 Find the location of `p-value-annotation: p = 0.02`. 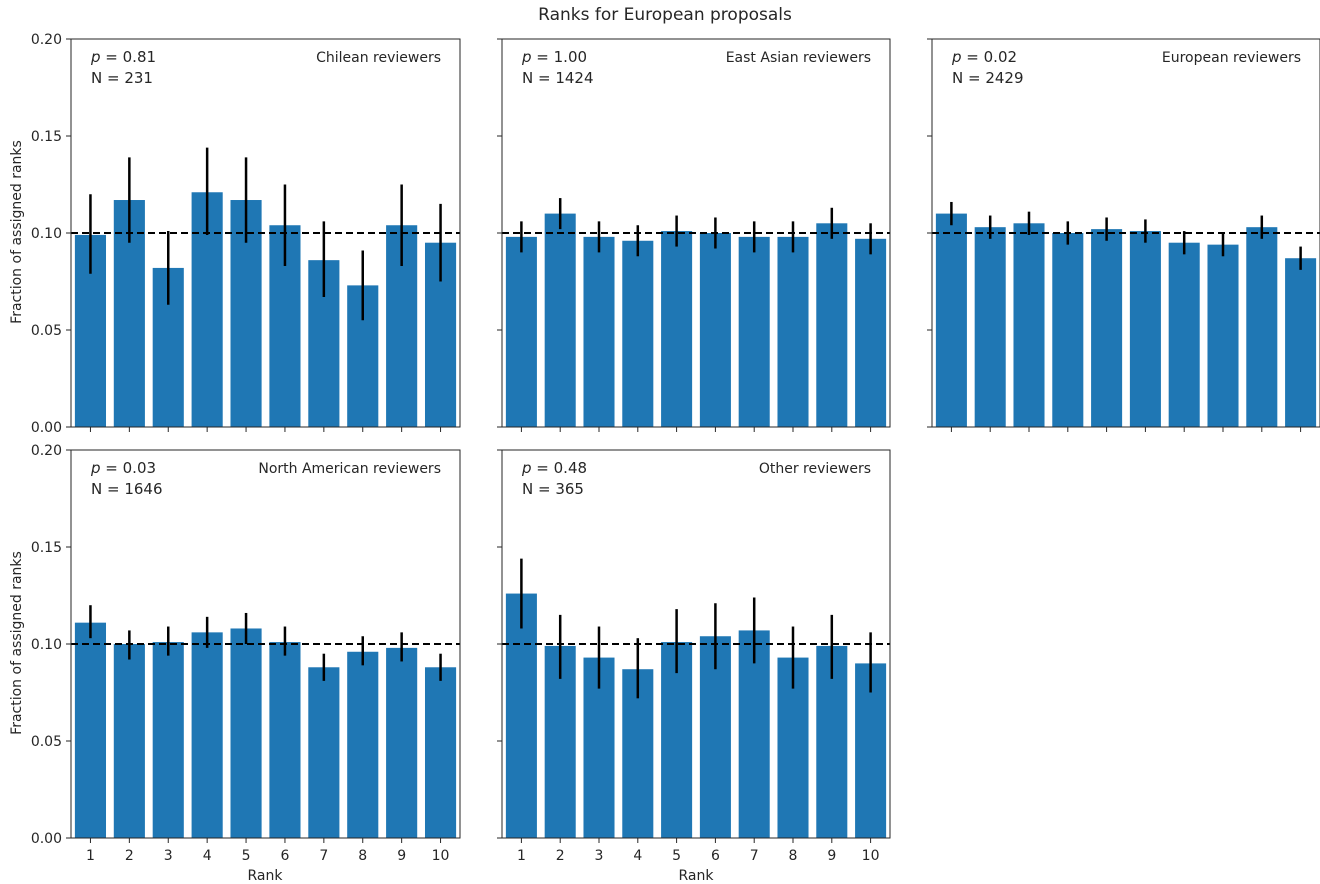

p-value-annotation: p = 0.02 is located at coordinates (984, 57).